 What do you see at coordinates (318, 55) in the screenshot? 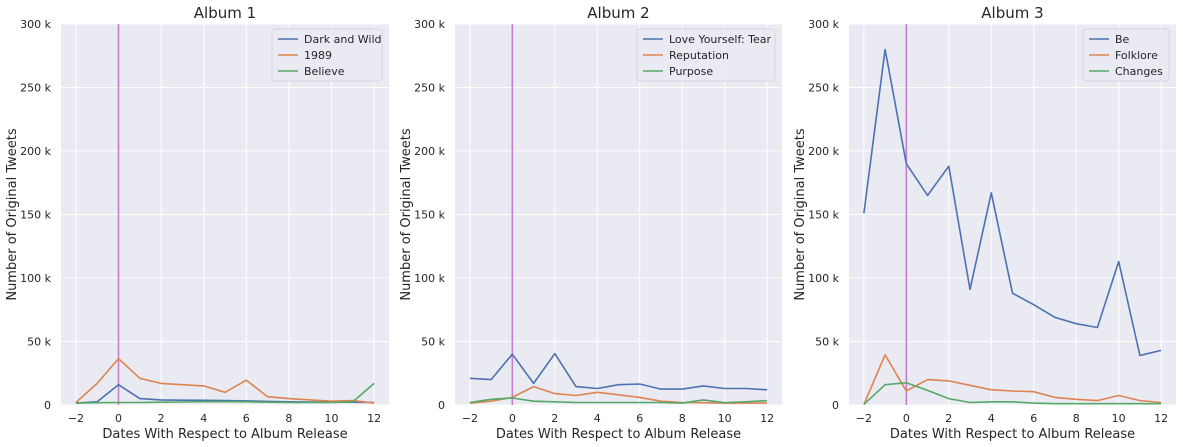
I see `legend-label: 1989` at bounding box center [318, 55].